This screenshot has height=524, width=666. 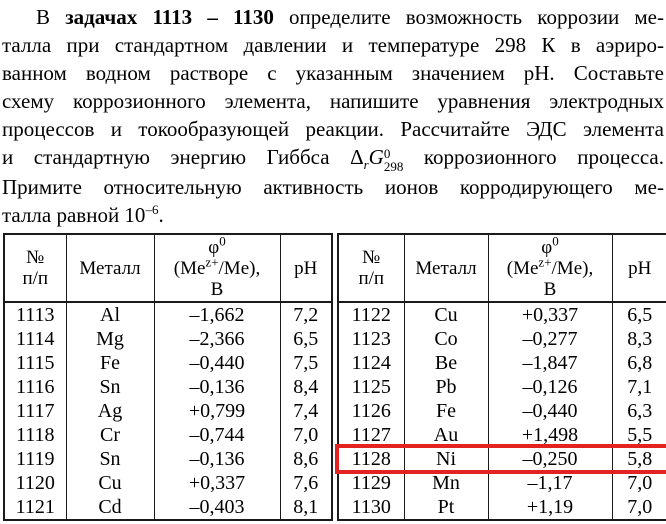 I want to click on line1-prefix: В, so click(x=43, y=17).